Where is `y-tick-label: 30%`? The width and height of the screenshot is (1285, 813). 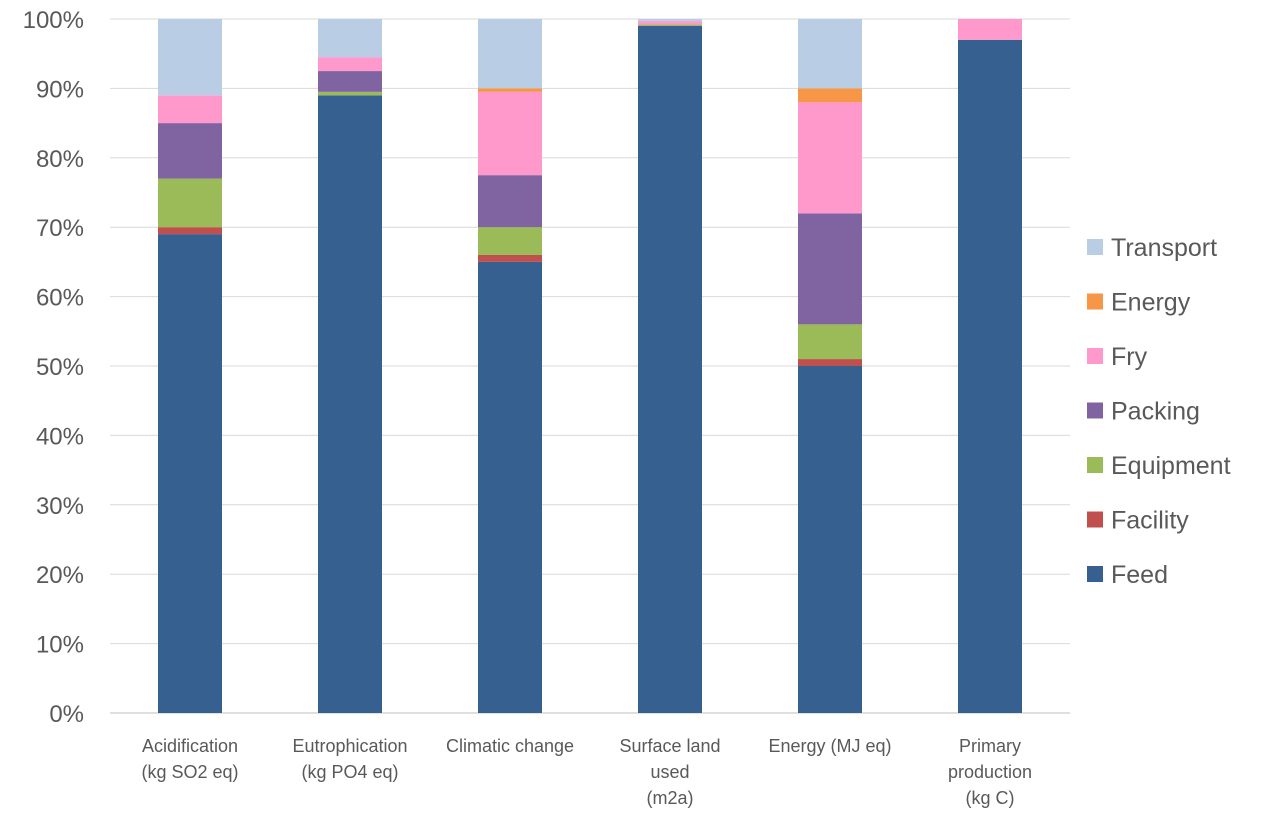 y-tick-label: 30% is located at coordinates (60, 506).